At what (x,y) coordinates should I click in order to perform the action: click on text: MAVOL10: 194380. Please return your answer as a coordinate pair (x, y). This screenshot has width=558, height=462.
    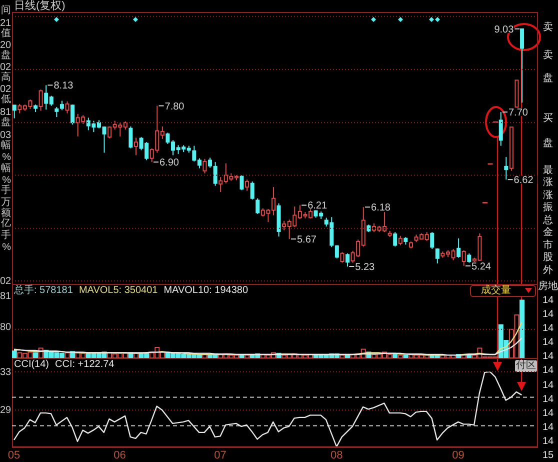
    Looking at the image, I should click on (206, 290).